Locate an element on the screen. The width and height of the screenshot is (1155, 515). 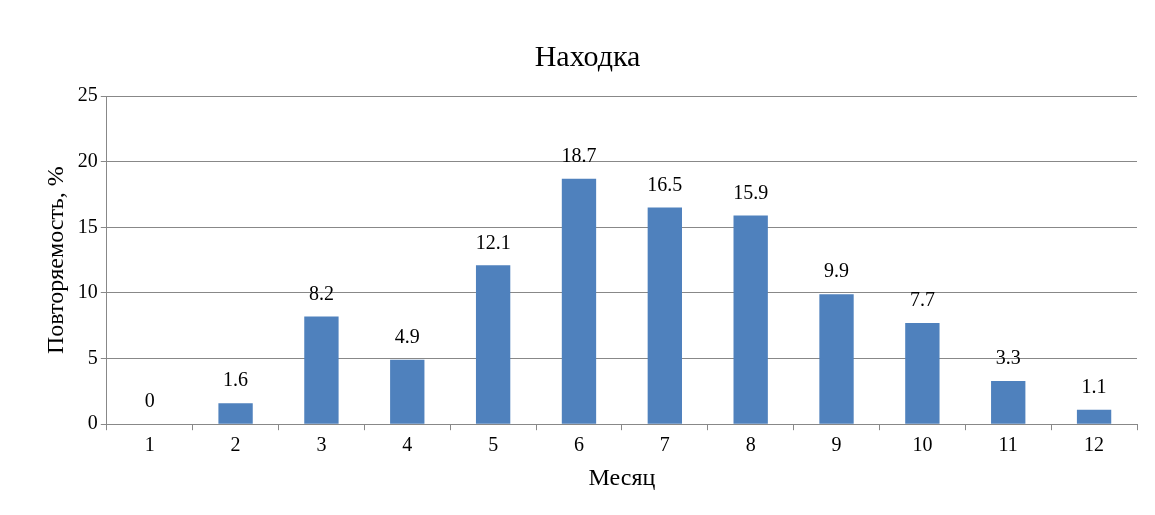
x-tick-label: 6 is located at coordinates (578, 444).